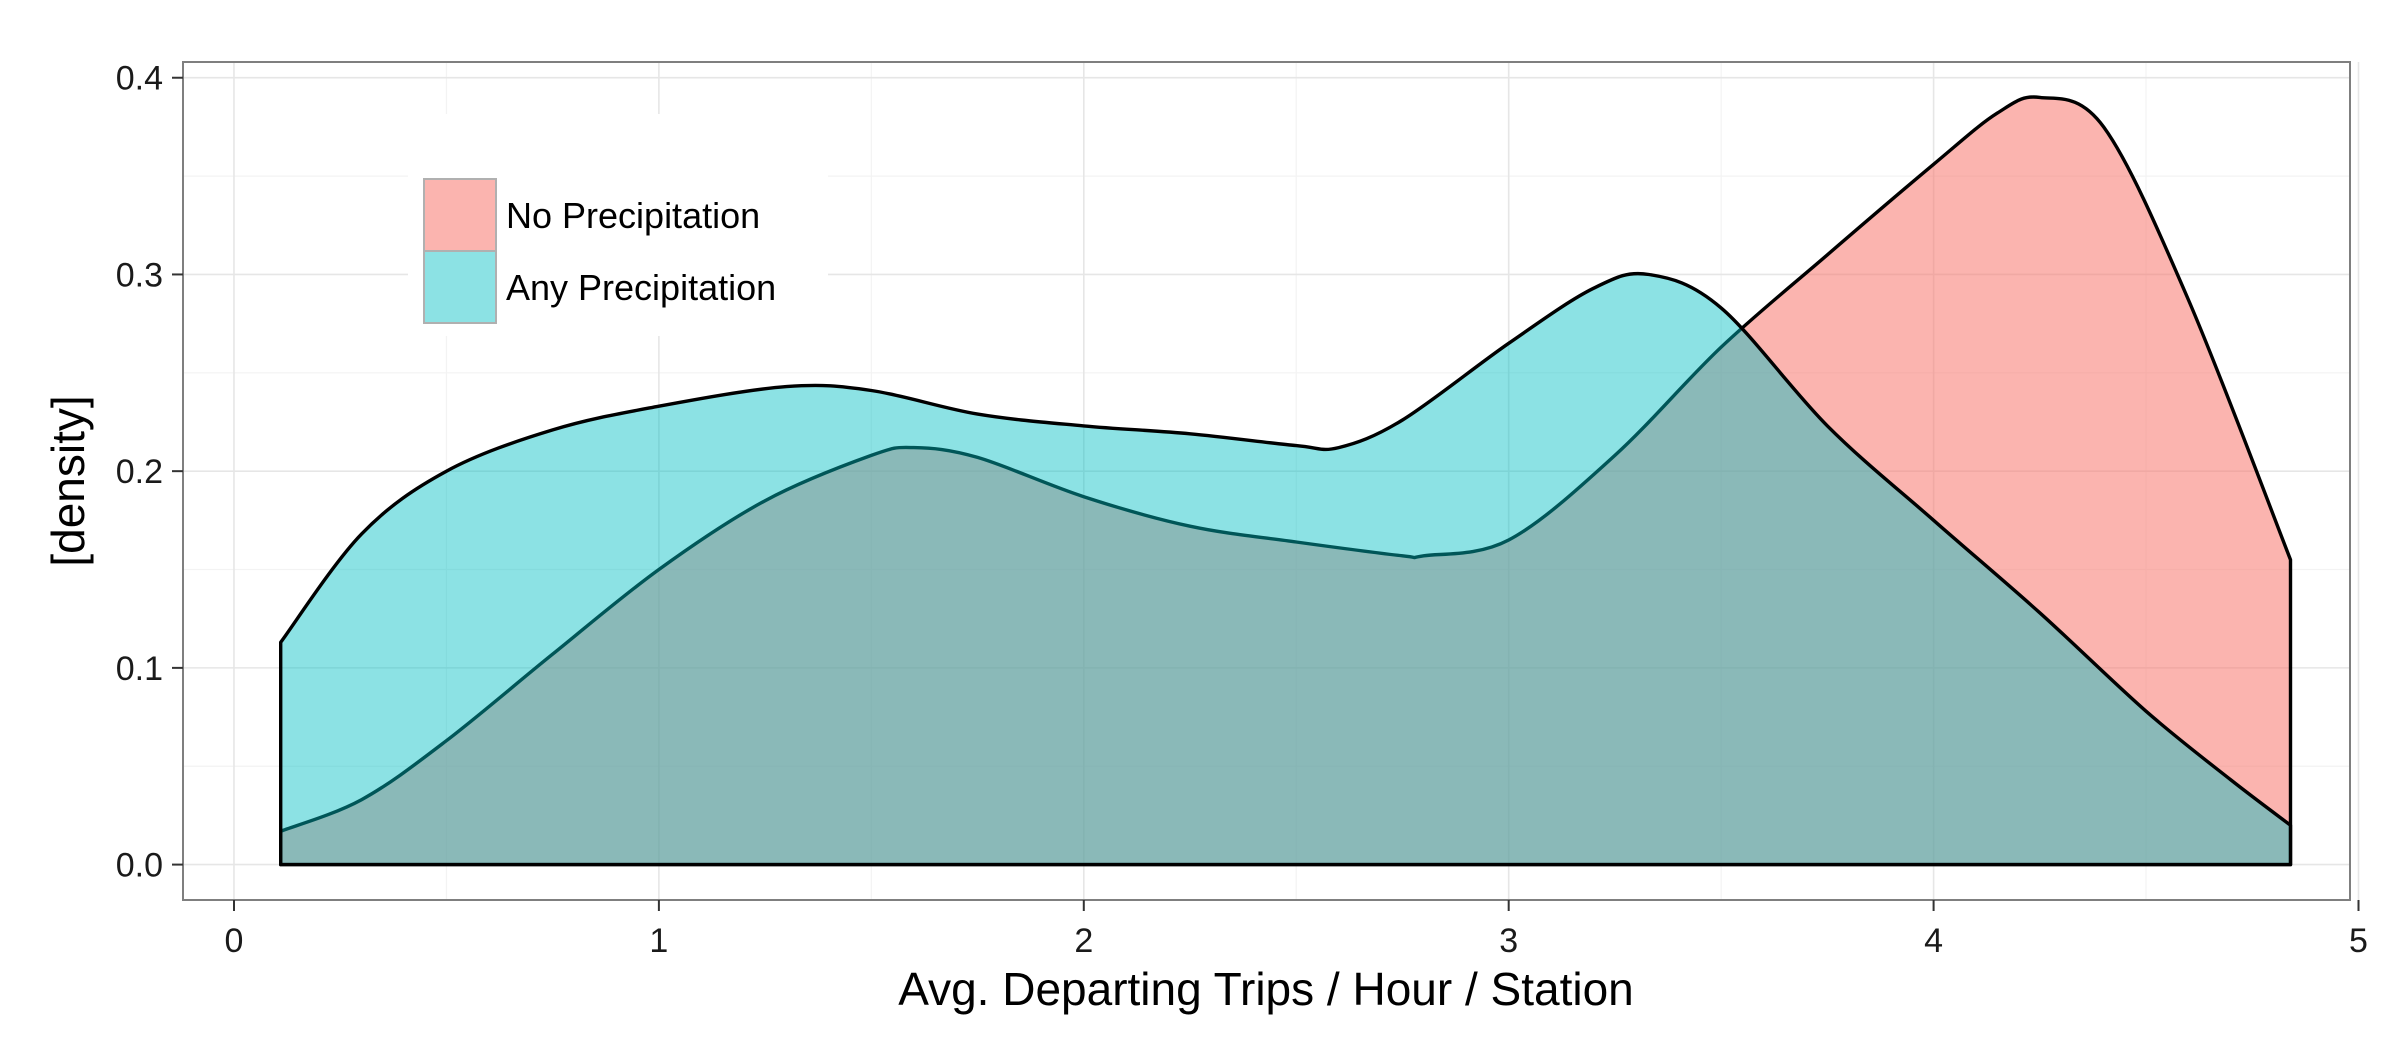 This screenshot has height=1050, width=2400. I want to click on y-axis: 0.0 0.1 0.2 0.3 0.4, so click(149, 472).